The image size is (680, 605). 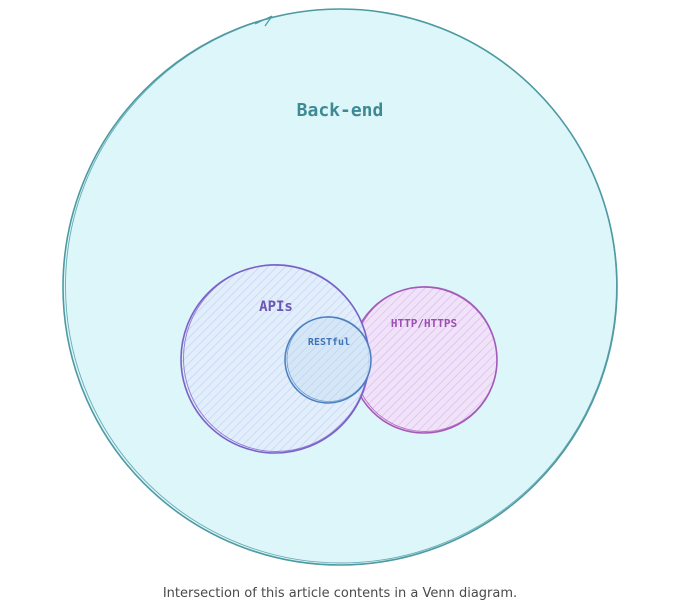 I want to click on apis-circle, so click(x=275, y=359).